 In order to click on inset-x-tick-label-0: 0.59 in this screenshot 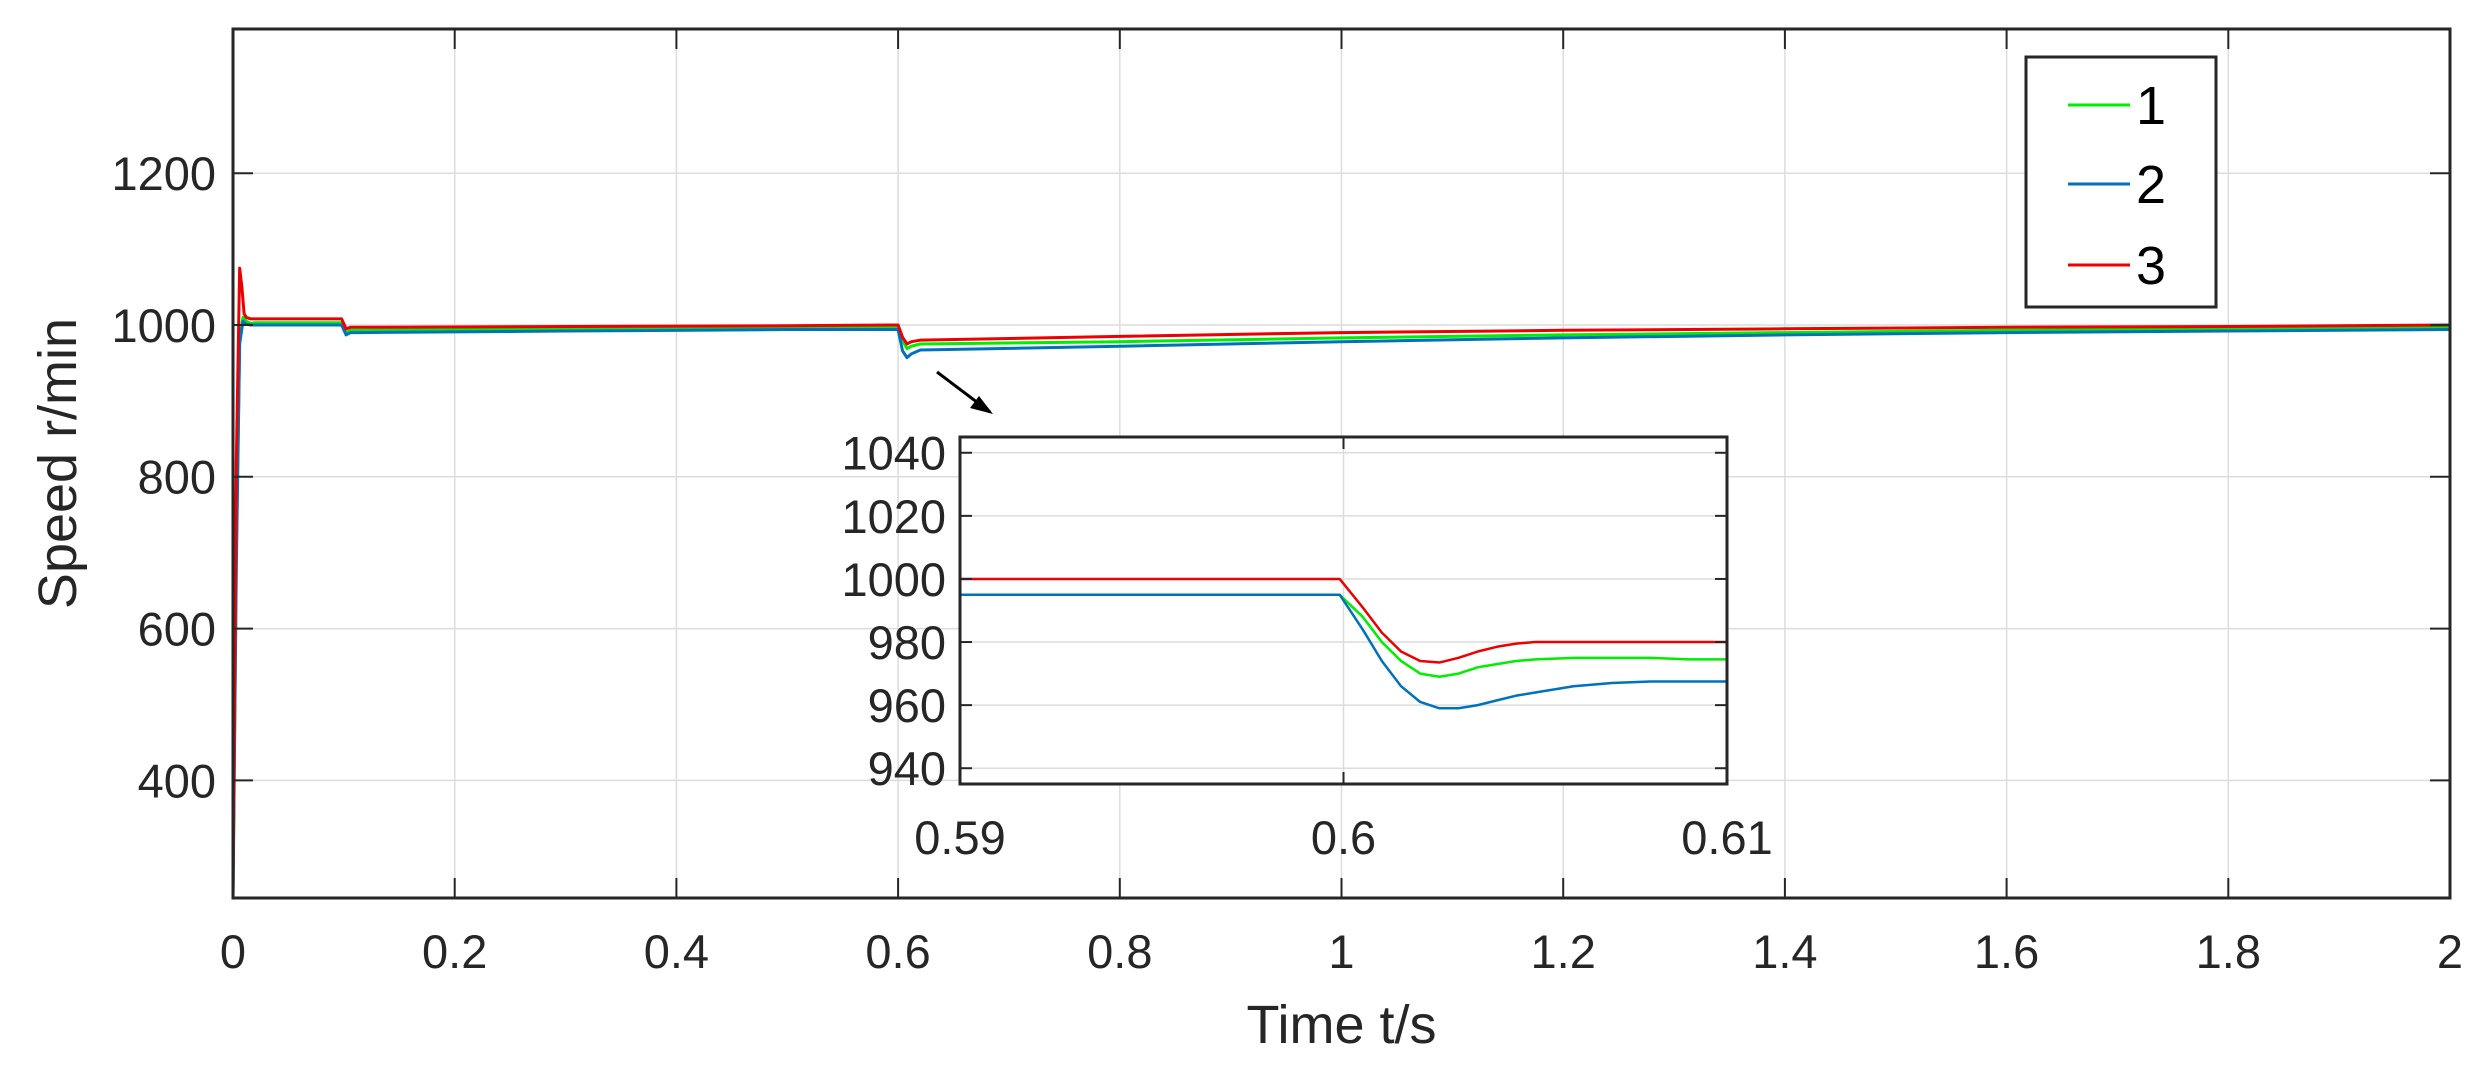, I will do `click(959, 837)`.